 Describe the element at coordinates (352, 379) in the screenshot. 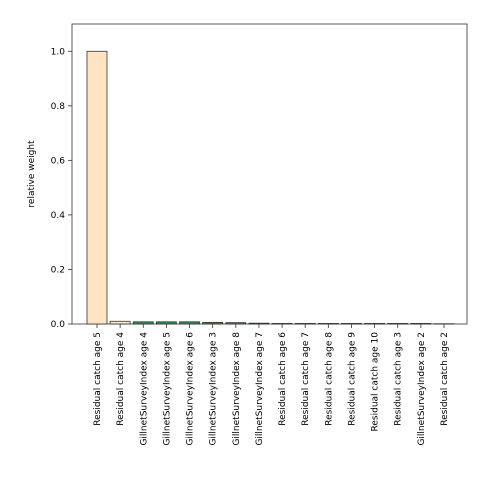

I see `x-tick-label: Residual catch age 9` at that location.